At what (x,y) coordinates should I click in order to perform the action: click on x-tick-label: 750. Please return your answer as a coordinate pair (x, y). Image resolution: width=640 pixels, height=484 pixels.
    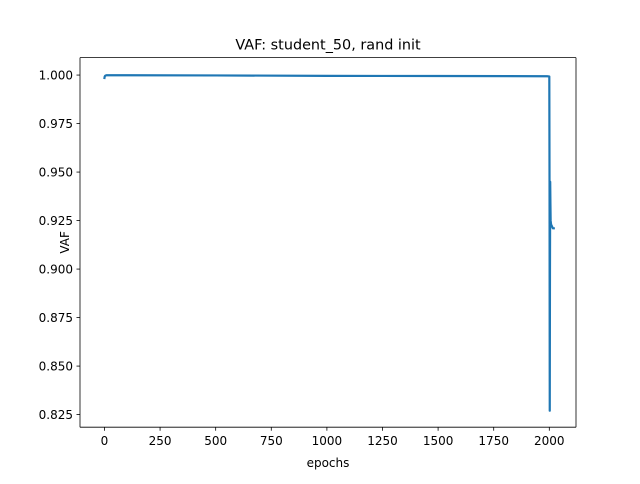
    Looking at the image, I should click on (271, 441).